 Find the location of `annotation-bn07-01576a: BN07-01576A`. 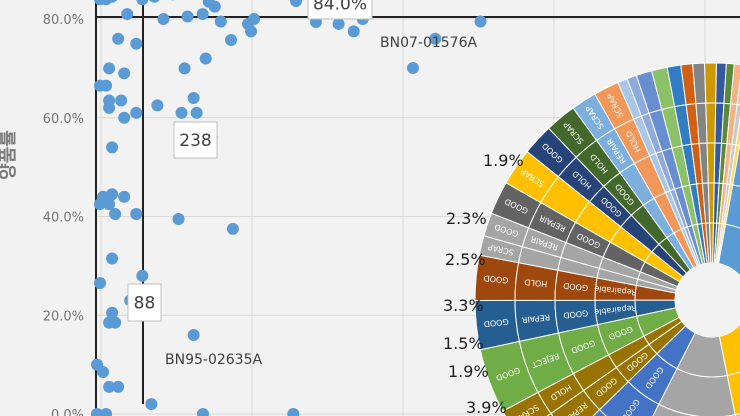

annotation-bn07-01576a: BN07-01576A is located at coordinates (428, 43).